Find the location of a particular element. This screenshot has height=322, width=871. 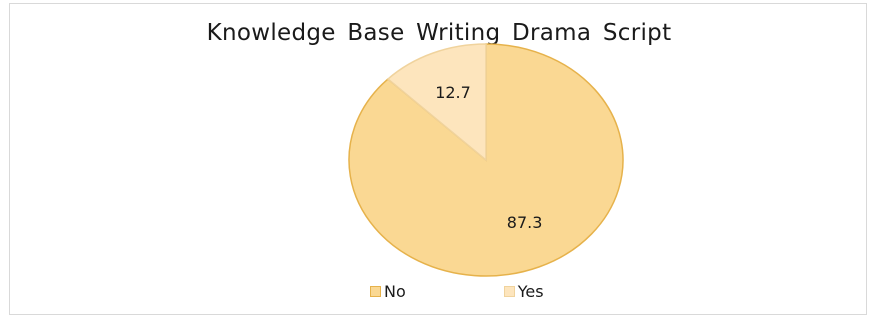

legend-swatch-no is located at coordinates (375, 291).